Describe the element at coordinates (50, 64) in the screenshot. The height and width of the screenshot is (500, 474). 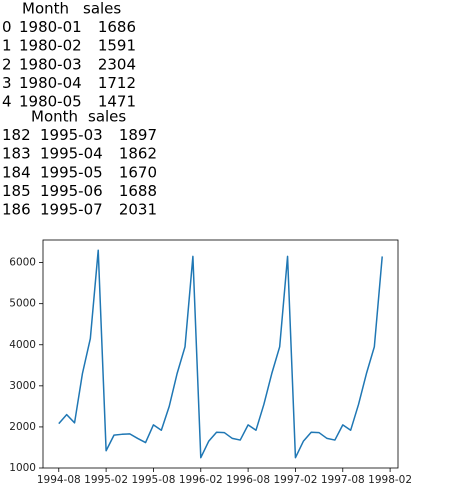
I see `month-cell: 1980-03` at that location.